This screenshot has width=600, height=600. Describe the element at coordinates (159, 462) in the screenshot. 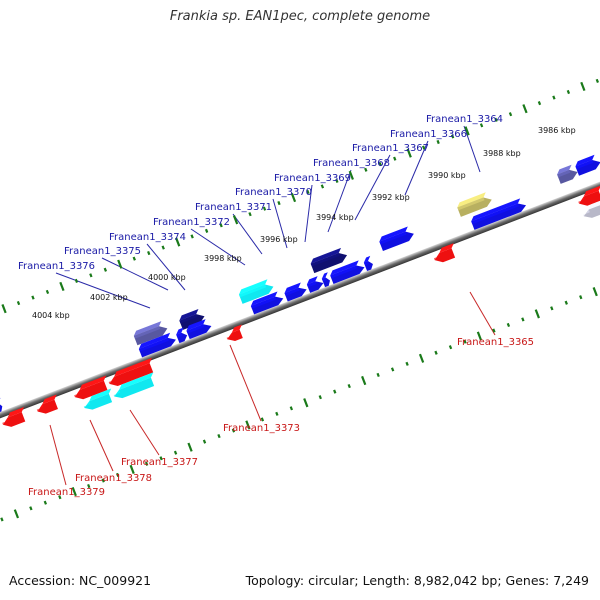

I see `gene-label: Franean1_3377` at that location.